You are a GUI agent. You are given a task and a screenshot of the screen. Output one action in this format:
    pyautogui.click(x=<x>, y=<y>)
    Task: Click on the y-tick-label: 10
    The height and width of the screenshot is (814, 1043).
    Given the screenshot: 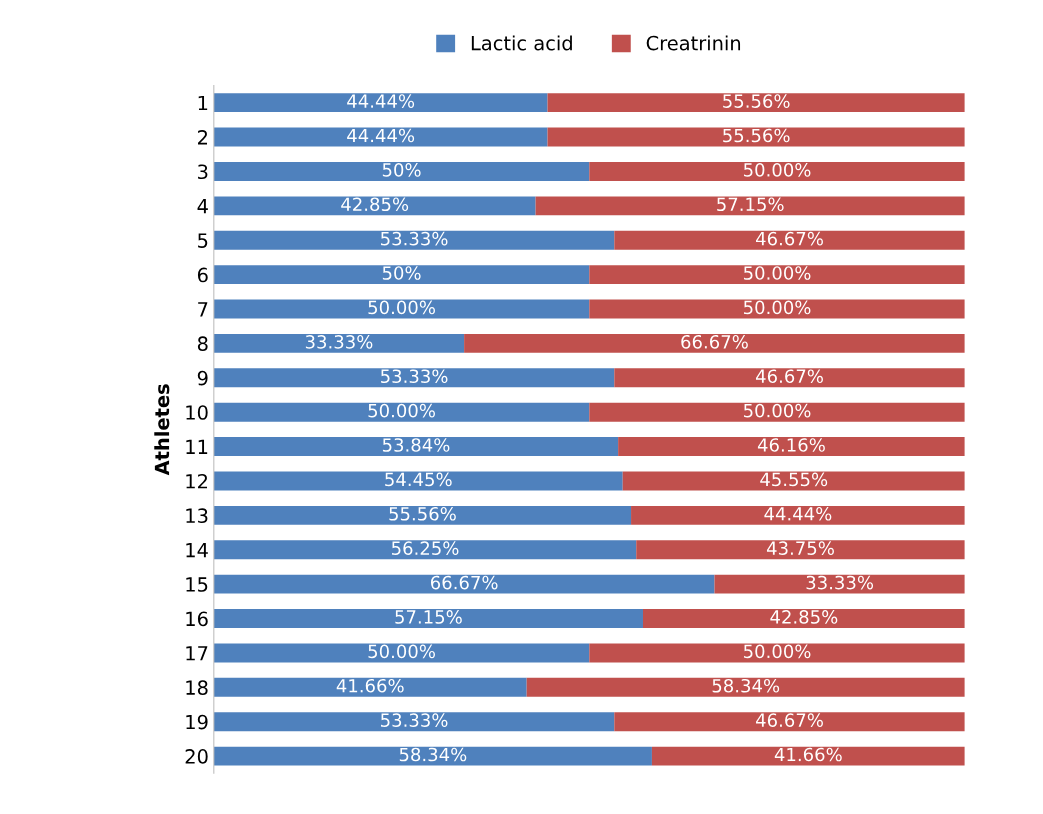 What is the action you would take?
    pyautogui.click(x=197, y=412)
    